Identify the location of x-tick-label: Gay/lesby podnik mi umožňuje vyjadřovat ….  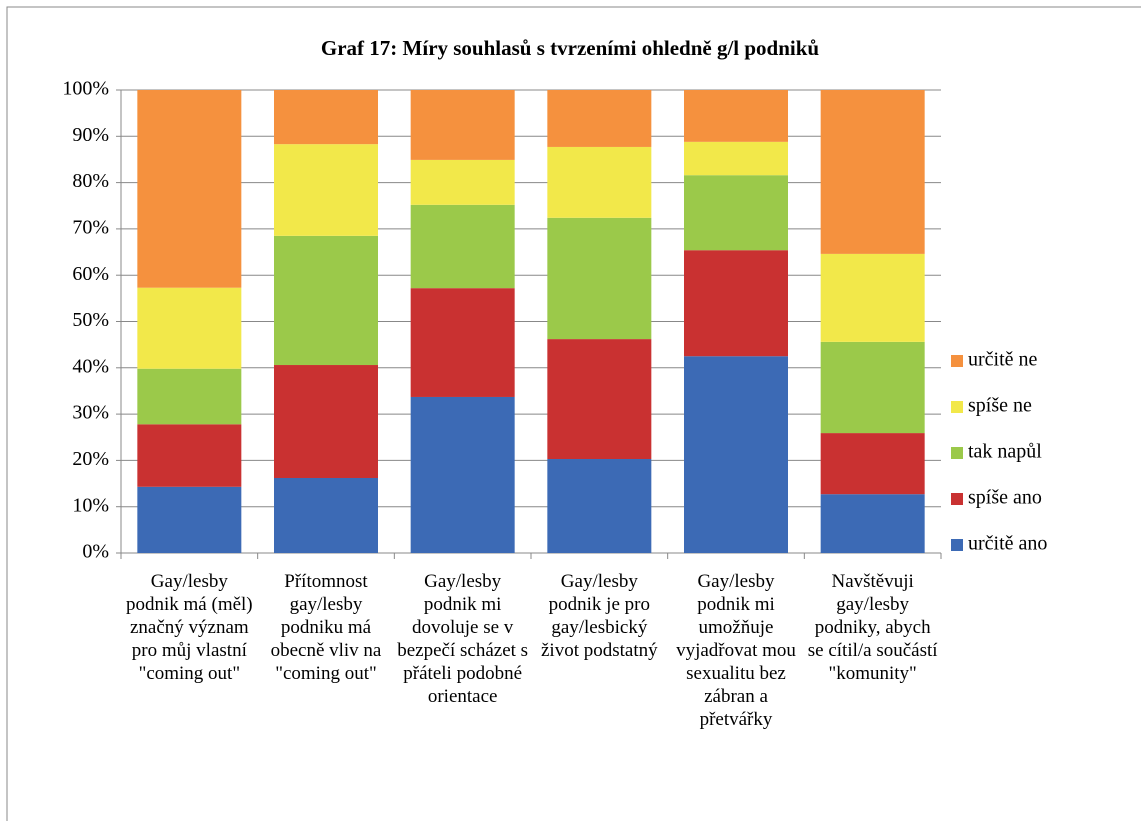
(736, 650).